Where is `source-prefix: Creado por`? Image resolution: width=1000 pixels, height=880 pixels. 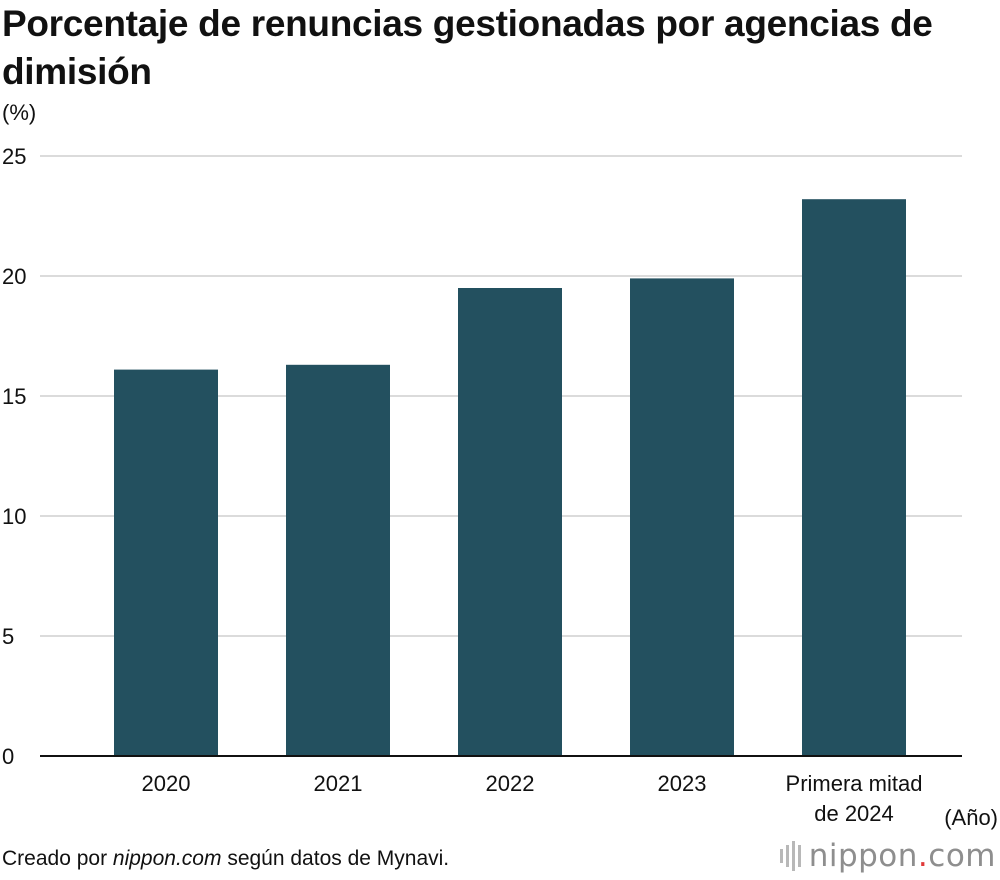
source-prefix: Creado por is located at coordinates (57, 858).